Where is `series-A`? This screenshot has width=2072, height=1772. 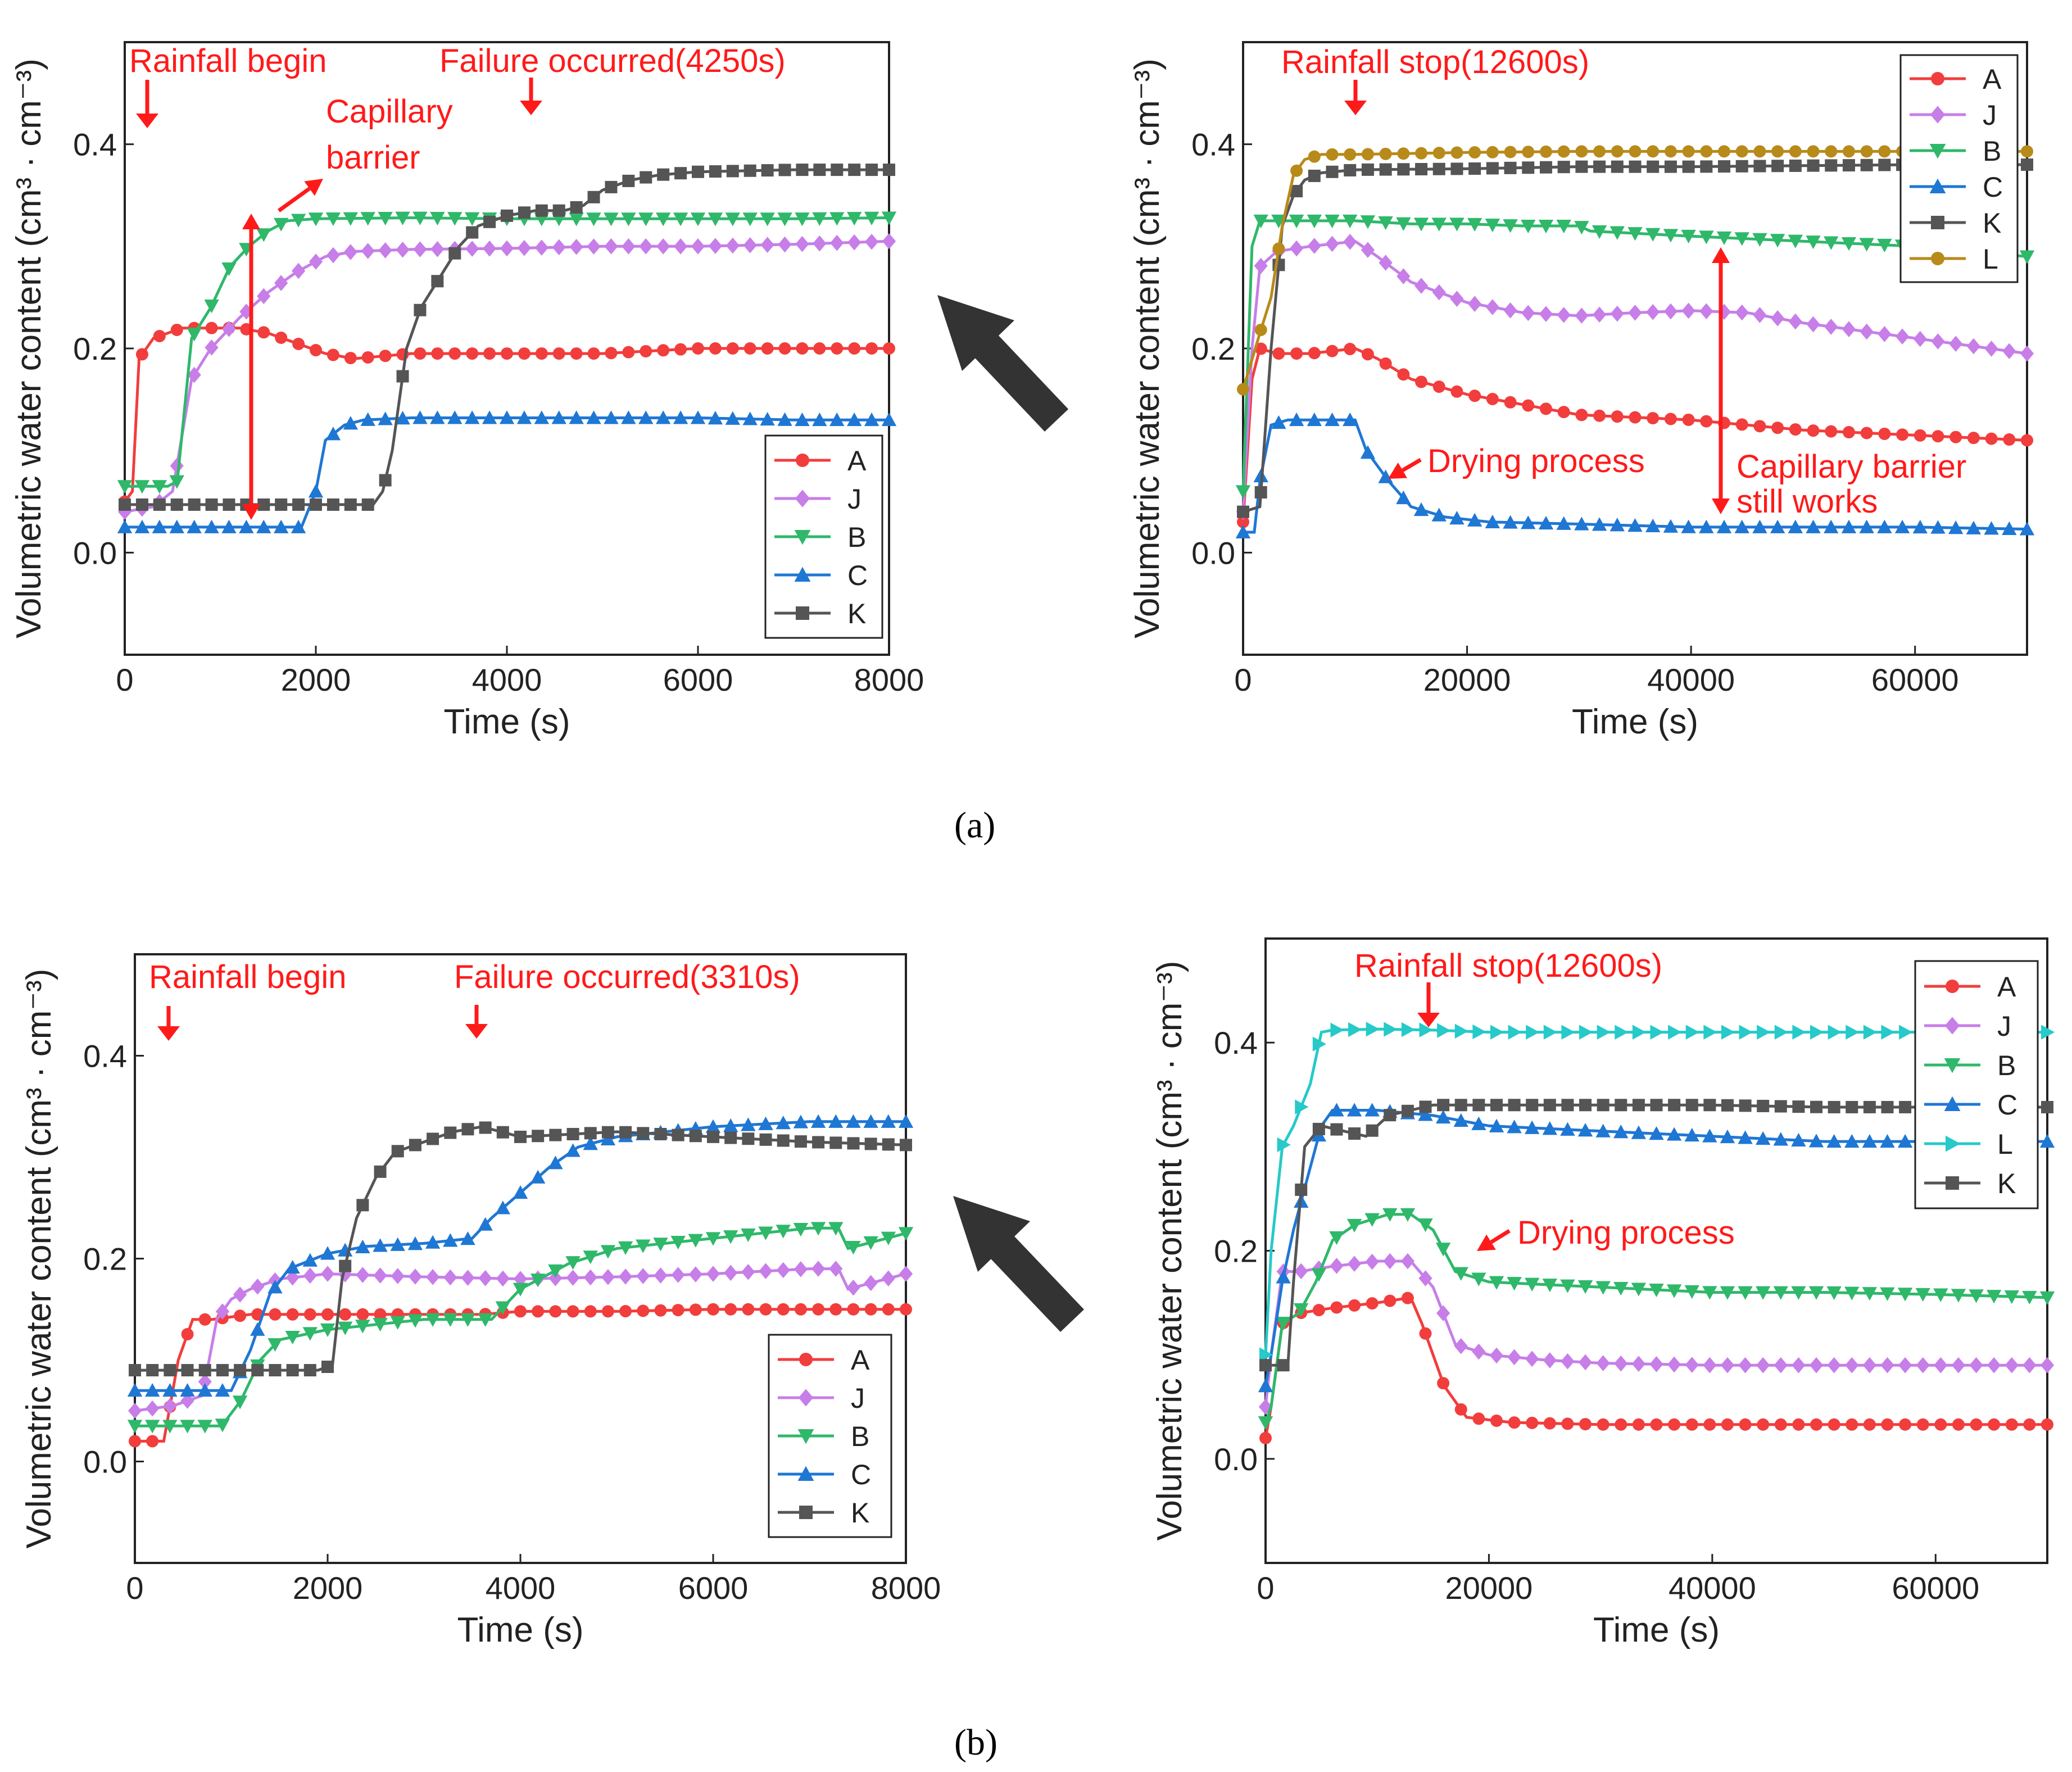 series-A is located at coordinates (1656, 1368).